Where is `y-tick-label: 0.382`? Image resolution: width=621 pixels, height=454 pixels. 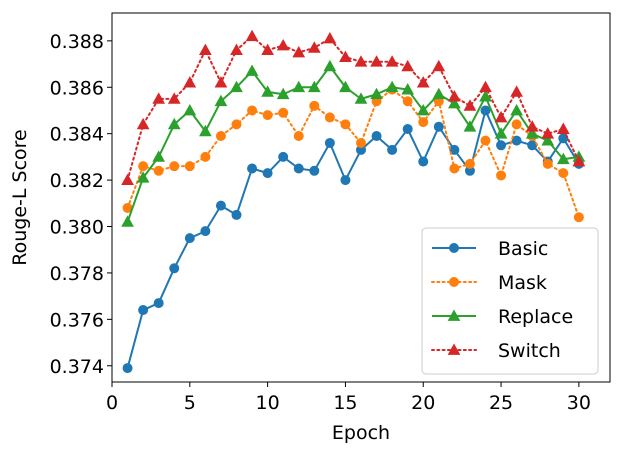
y-tick-label: 0.382 is located at coordinates (77, 181).